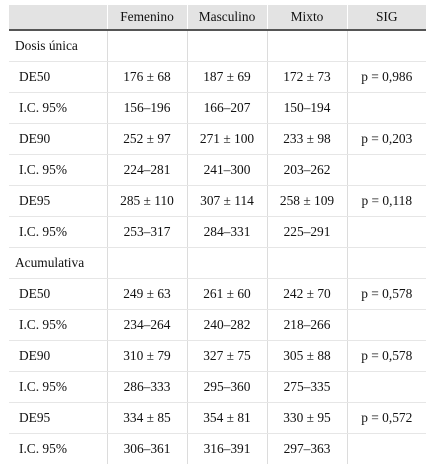  I want to click on cell-mixto: 330 ± 95, so click(306, 418).